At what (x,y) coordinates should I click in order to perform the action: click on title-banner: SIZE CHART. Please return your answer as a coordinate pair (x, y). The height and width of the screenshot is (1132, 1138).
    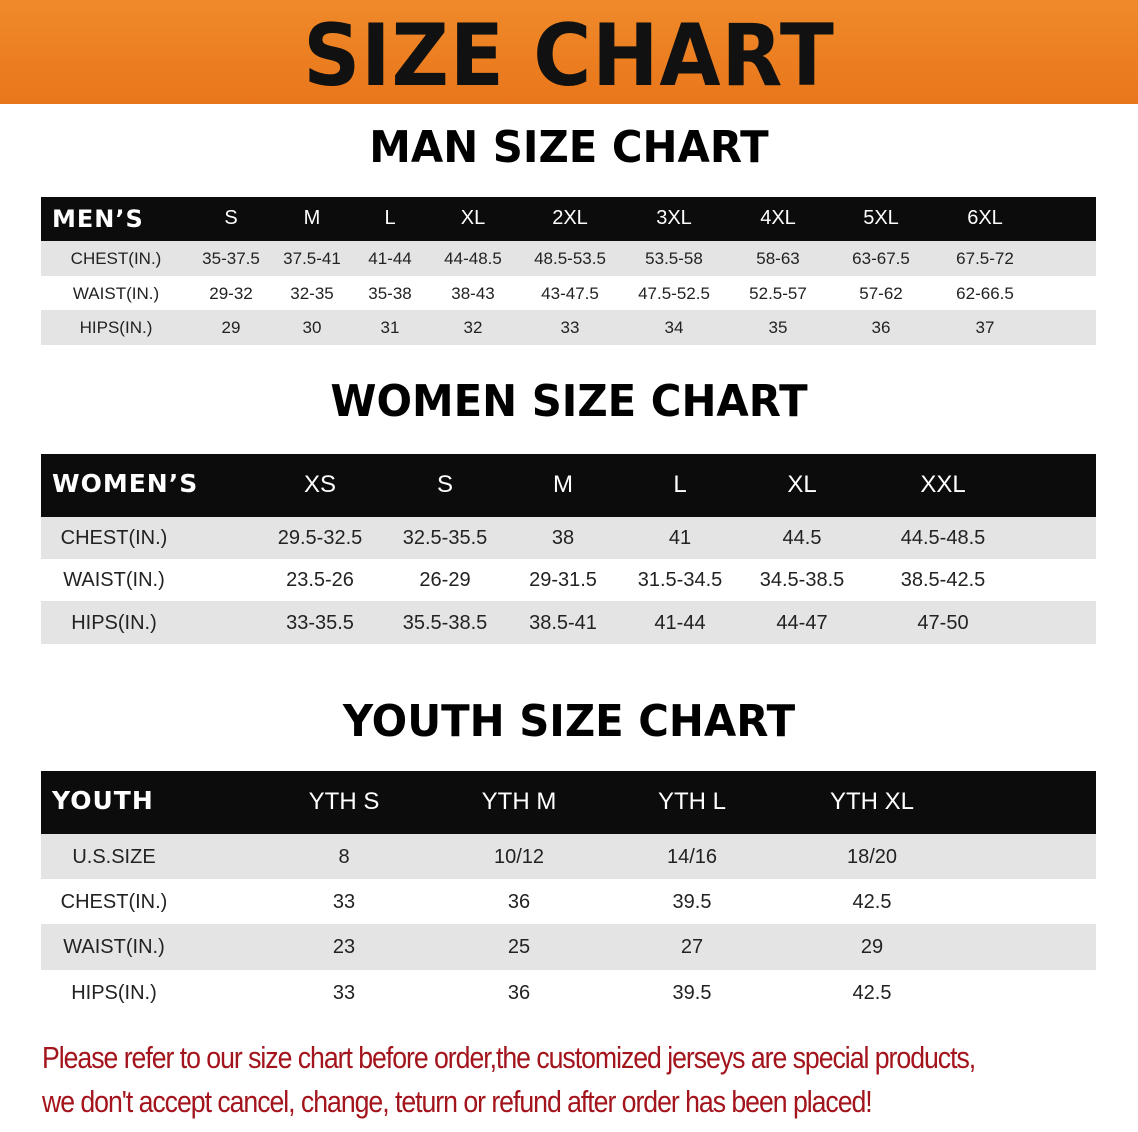
    Looking at the image, I should click on (569, 53).